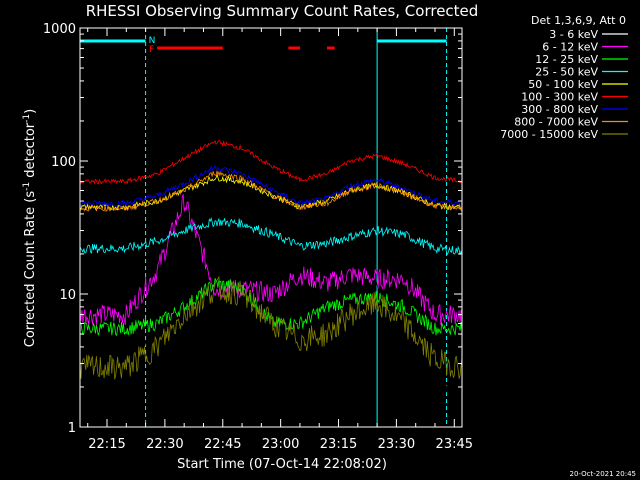 Image resolution: width=640 pixels, height=480 pixels. Describe the element at coordinates (338, 444) in the screenshot. I see `x-tick-label: 23:15` at that location.